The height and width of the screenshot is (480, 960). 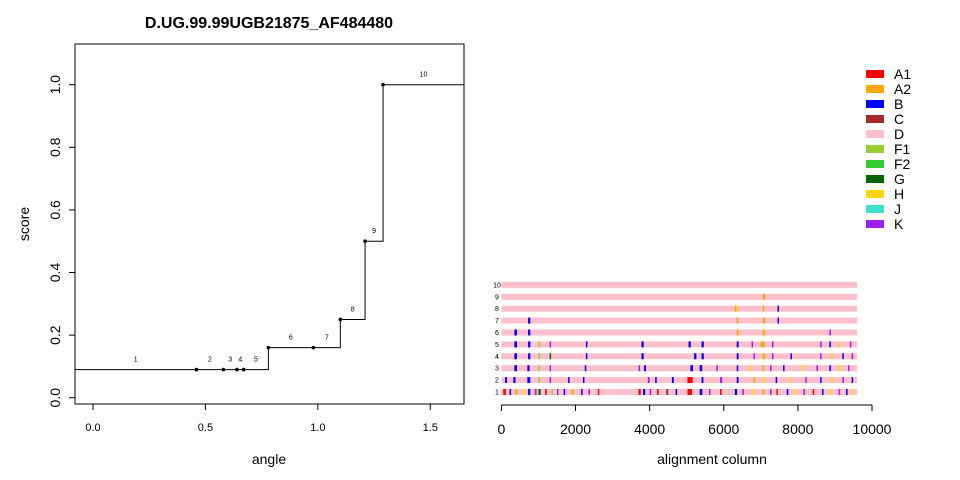 What do you see at coordinates (24, 224) in the screenshot?
I see `left-y-axis-label: score` at bounding box center [24, 224].